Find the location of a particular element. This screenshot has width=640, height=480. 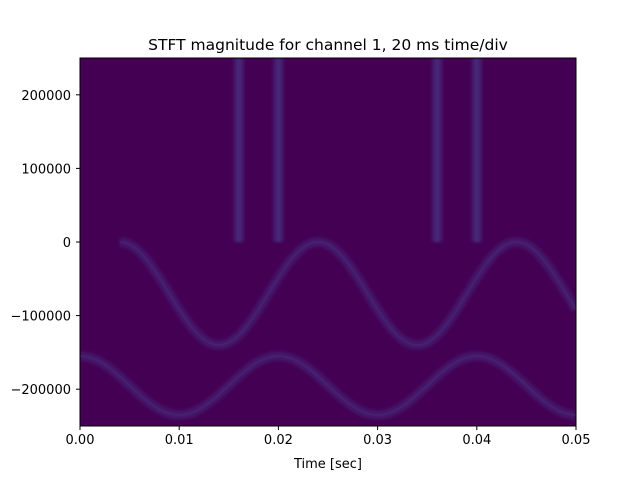

y-tick-label: −100000 is located at coordinates (40, 317).